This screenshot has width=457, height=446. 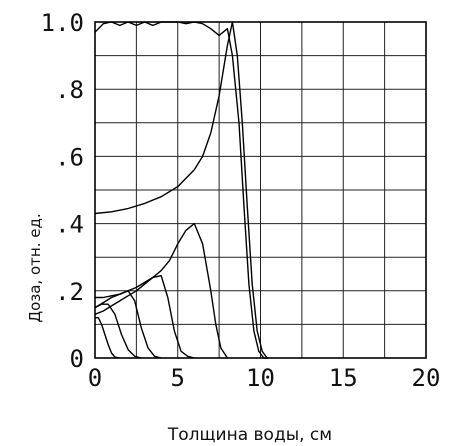 I want to click on y-tick-labels: 0 .2 .4 .6 .8 1.0, so click(x=62, y=191).